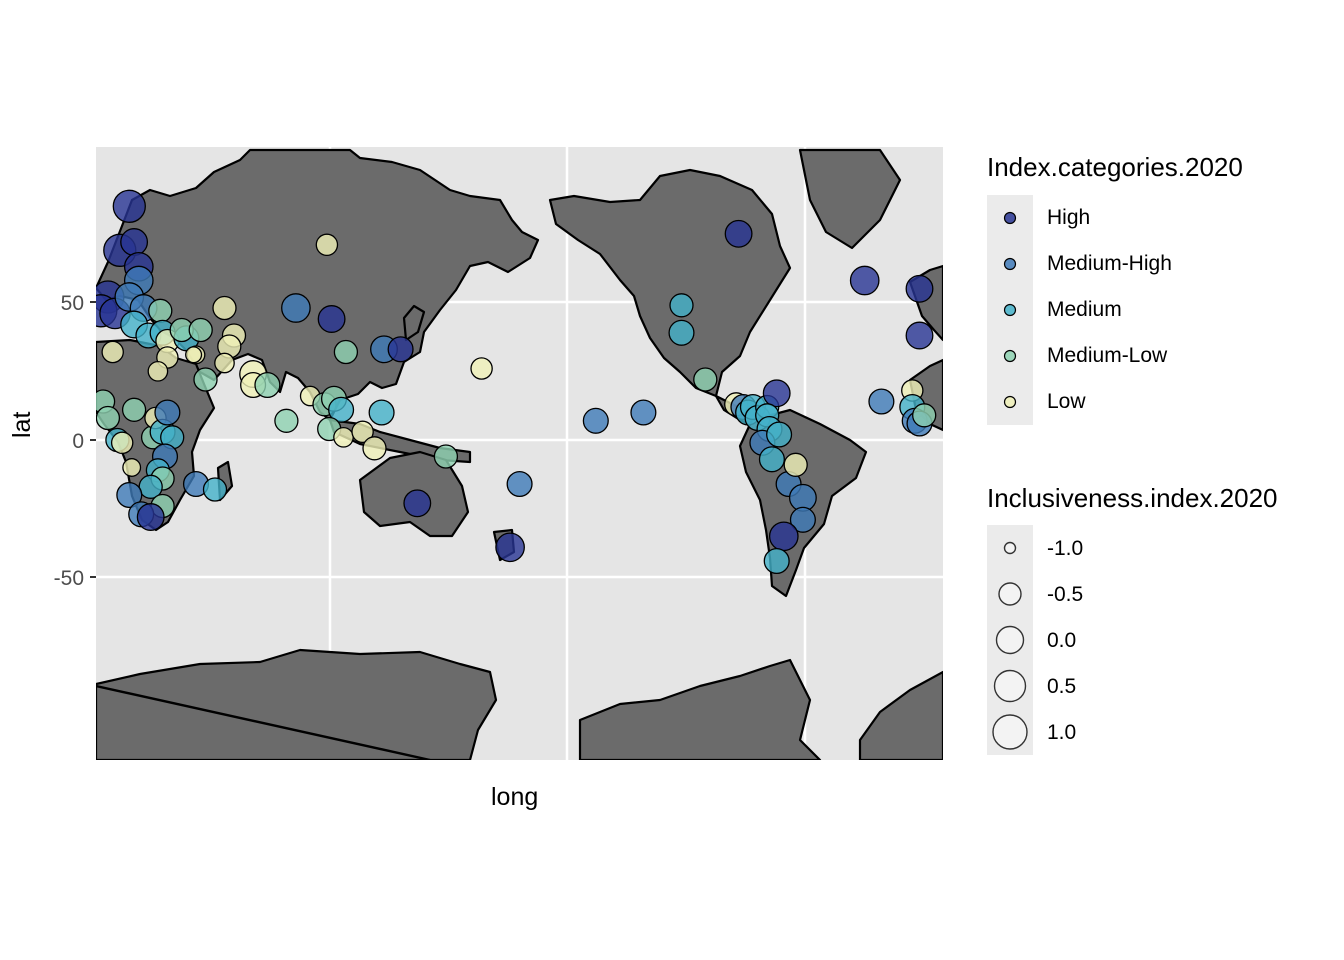 Image resolution: width=1344 pixels, height=960 pixels. I want to click on legend-categories-title: Index.categories.2020, so click(1115, 167).